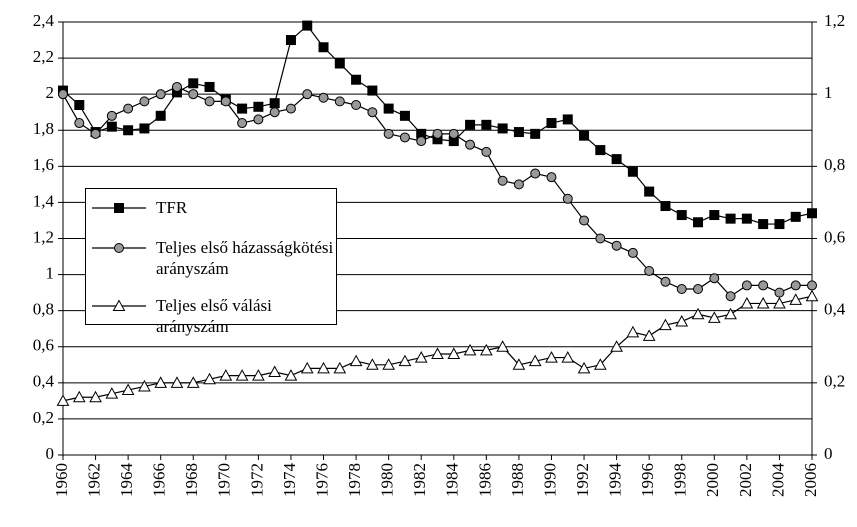  What do you see at coordinates (321, 480) in the screenshot?
I see `x-tick-label: 1976` at bounding box center [321, 480].